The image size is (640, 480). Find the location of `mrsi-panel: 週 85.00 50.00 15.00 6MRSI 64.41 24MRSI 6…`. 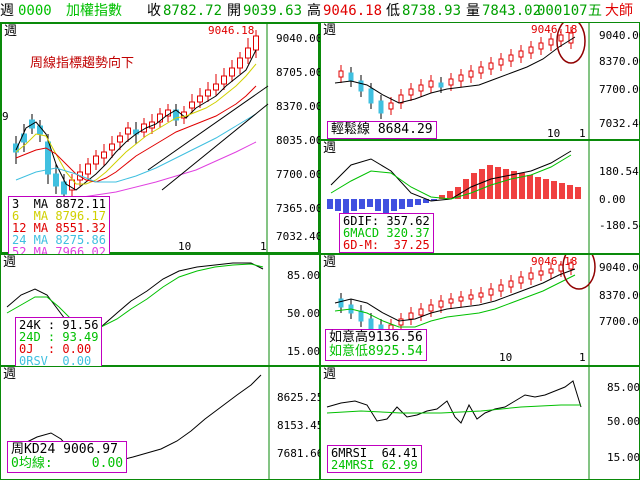

mrsi-panel: 週 85.00 50.00 15.00 6MRSI 64.41 24MRSI 6… is located at coordinates (480, 423).